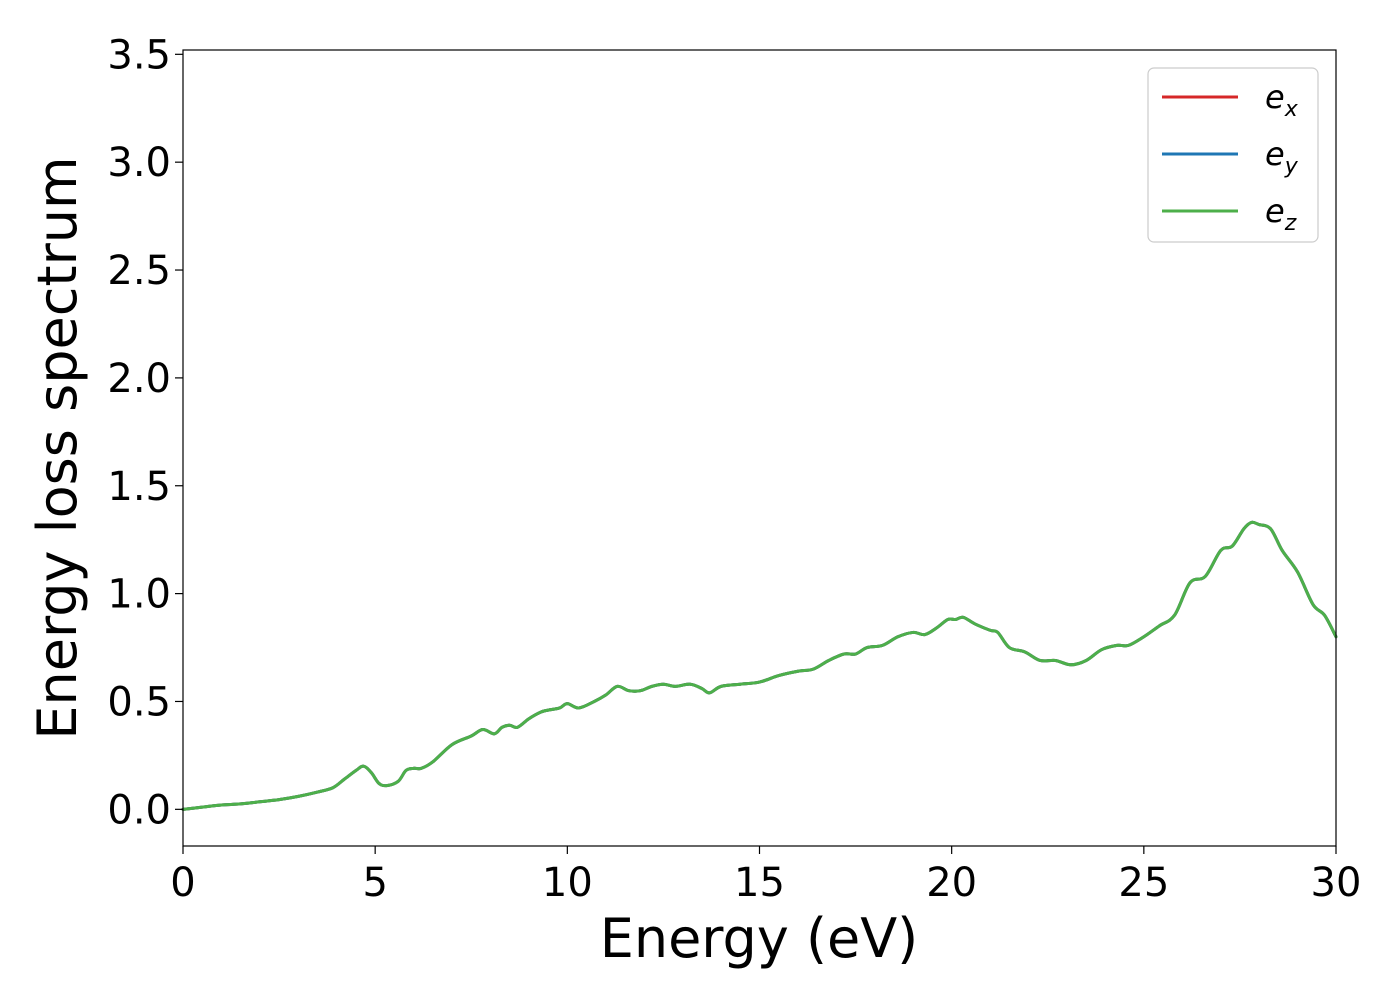  Describe the element at coordinates (139, 810) in the screenshot. I see `y-tick-label: 0.0` at that location.